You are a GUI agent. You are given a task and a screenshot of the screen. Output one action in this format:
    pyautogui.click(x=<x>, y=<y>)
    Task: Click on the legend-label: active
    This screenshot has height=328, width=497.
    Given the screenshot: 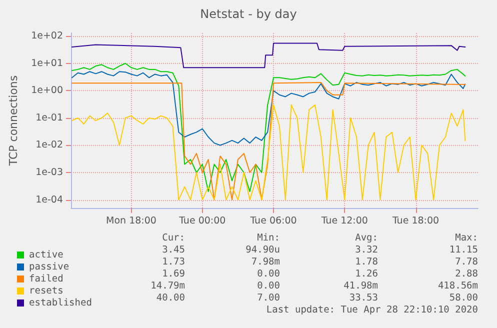 What is the action you would take?
    pyautogui.click(x=46, y=255)
    